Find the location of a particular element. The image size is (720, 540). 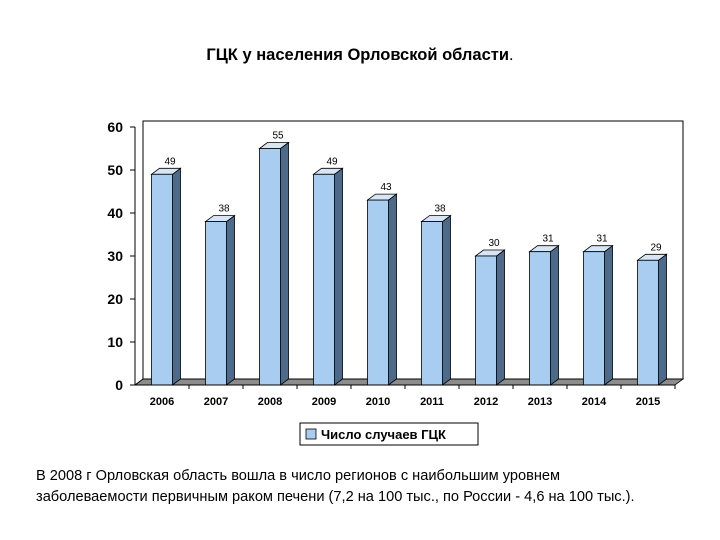

bar-2015 is located at coordinates (652, 319).